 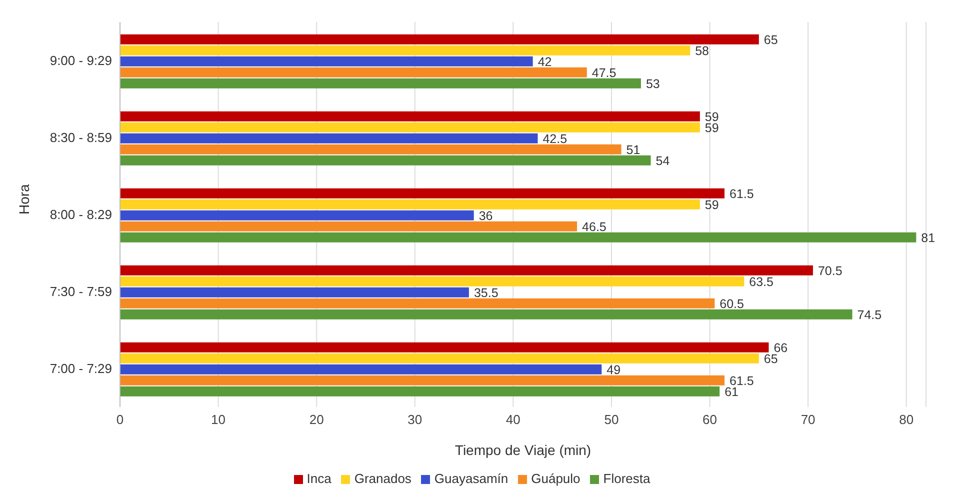 What do you see at coordinates (604, 73) in the screenshot?
I see `data-label: 47.5` at bounding box center [604, 73].